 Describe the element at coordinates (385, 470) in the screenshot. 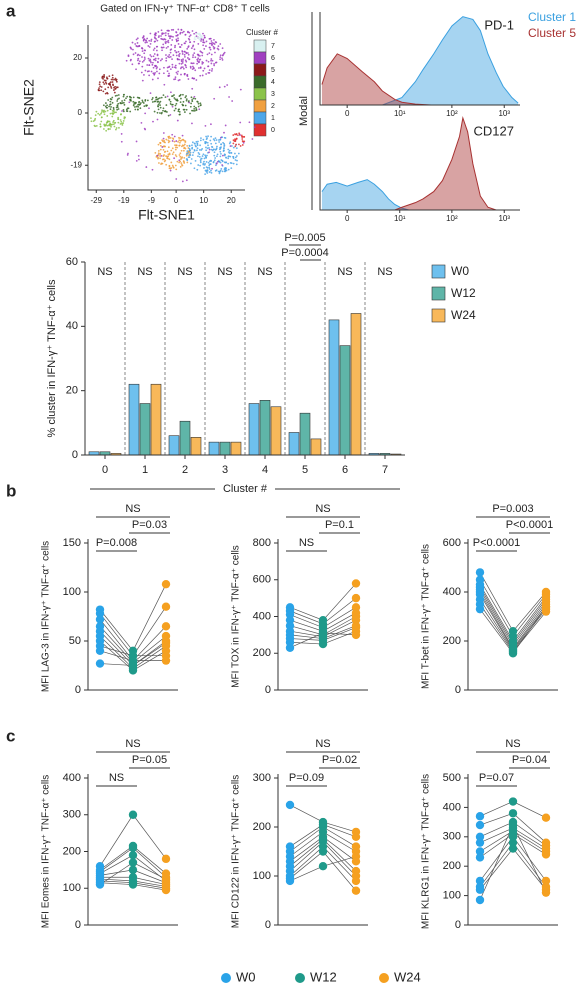

I see `x-tick-label: 7` at that location.